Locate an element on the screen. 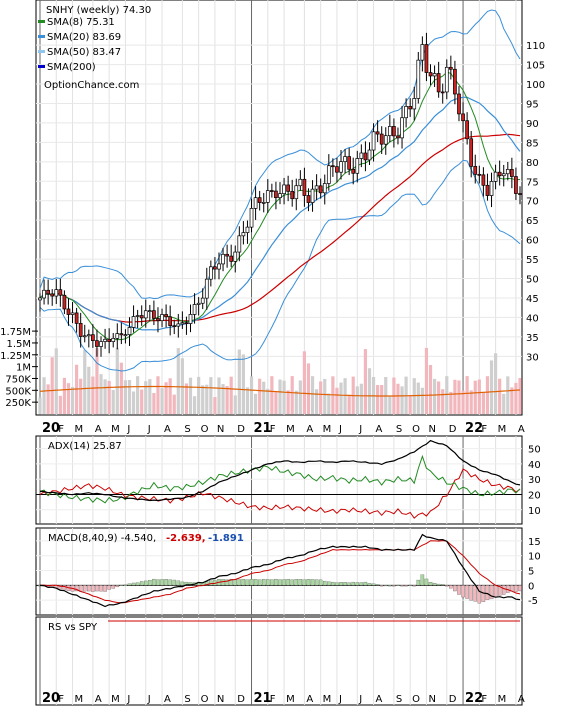 The width and height of the screenshot is (566, 706). price-tick-label: 60 is located at coordinates (532, 241).